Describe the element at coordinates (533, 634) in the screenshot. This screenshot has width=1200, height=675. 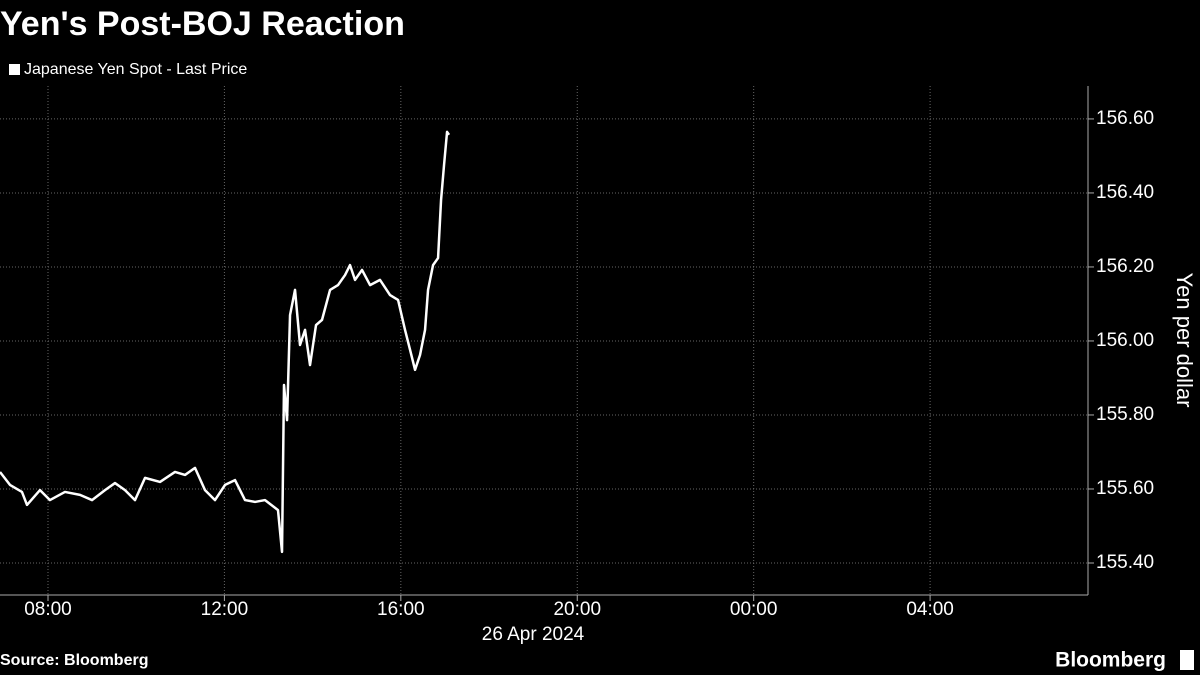
I see `x-axis-sublabel: 26 Apr 2024` at that location.